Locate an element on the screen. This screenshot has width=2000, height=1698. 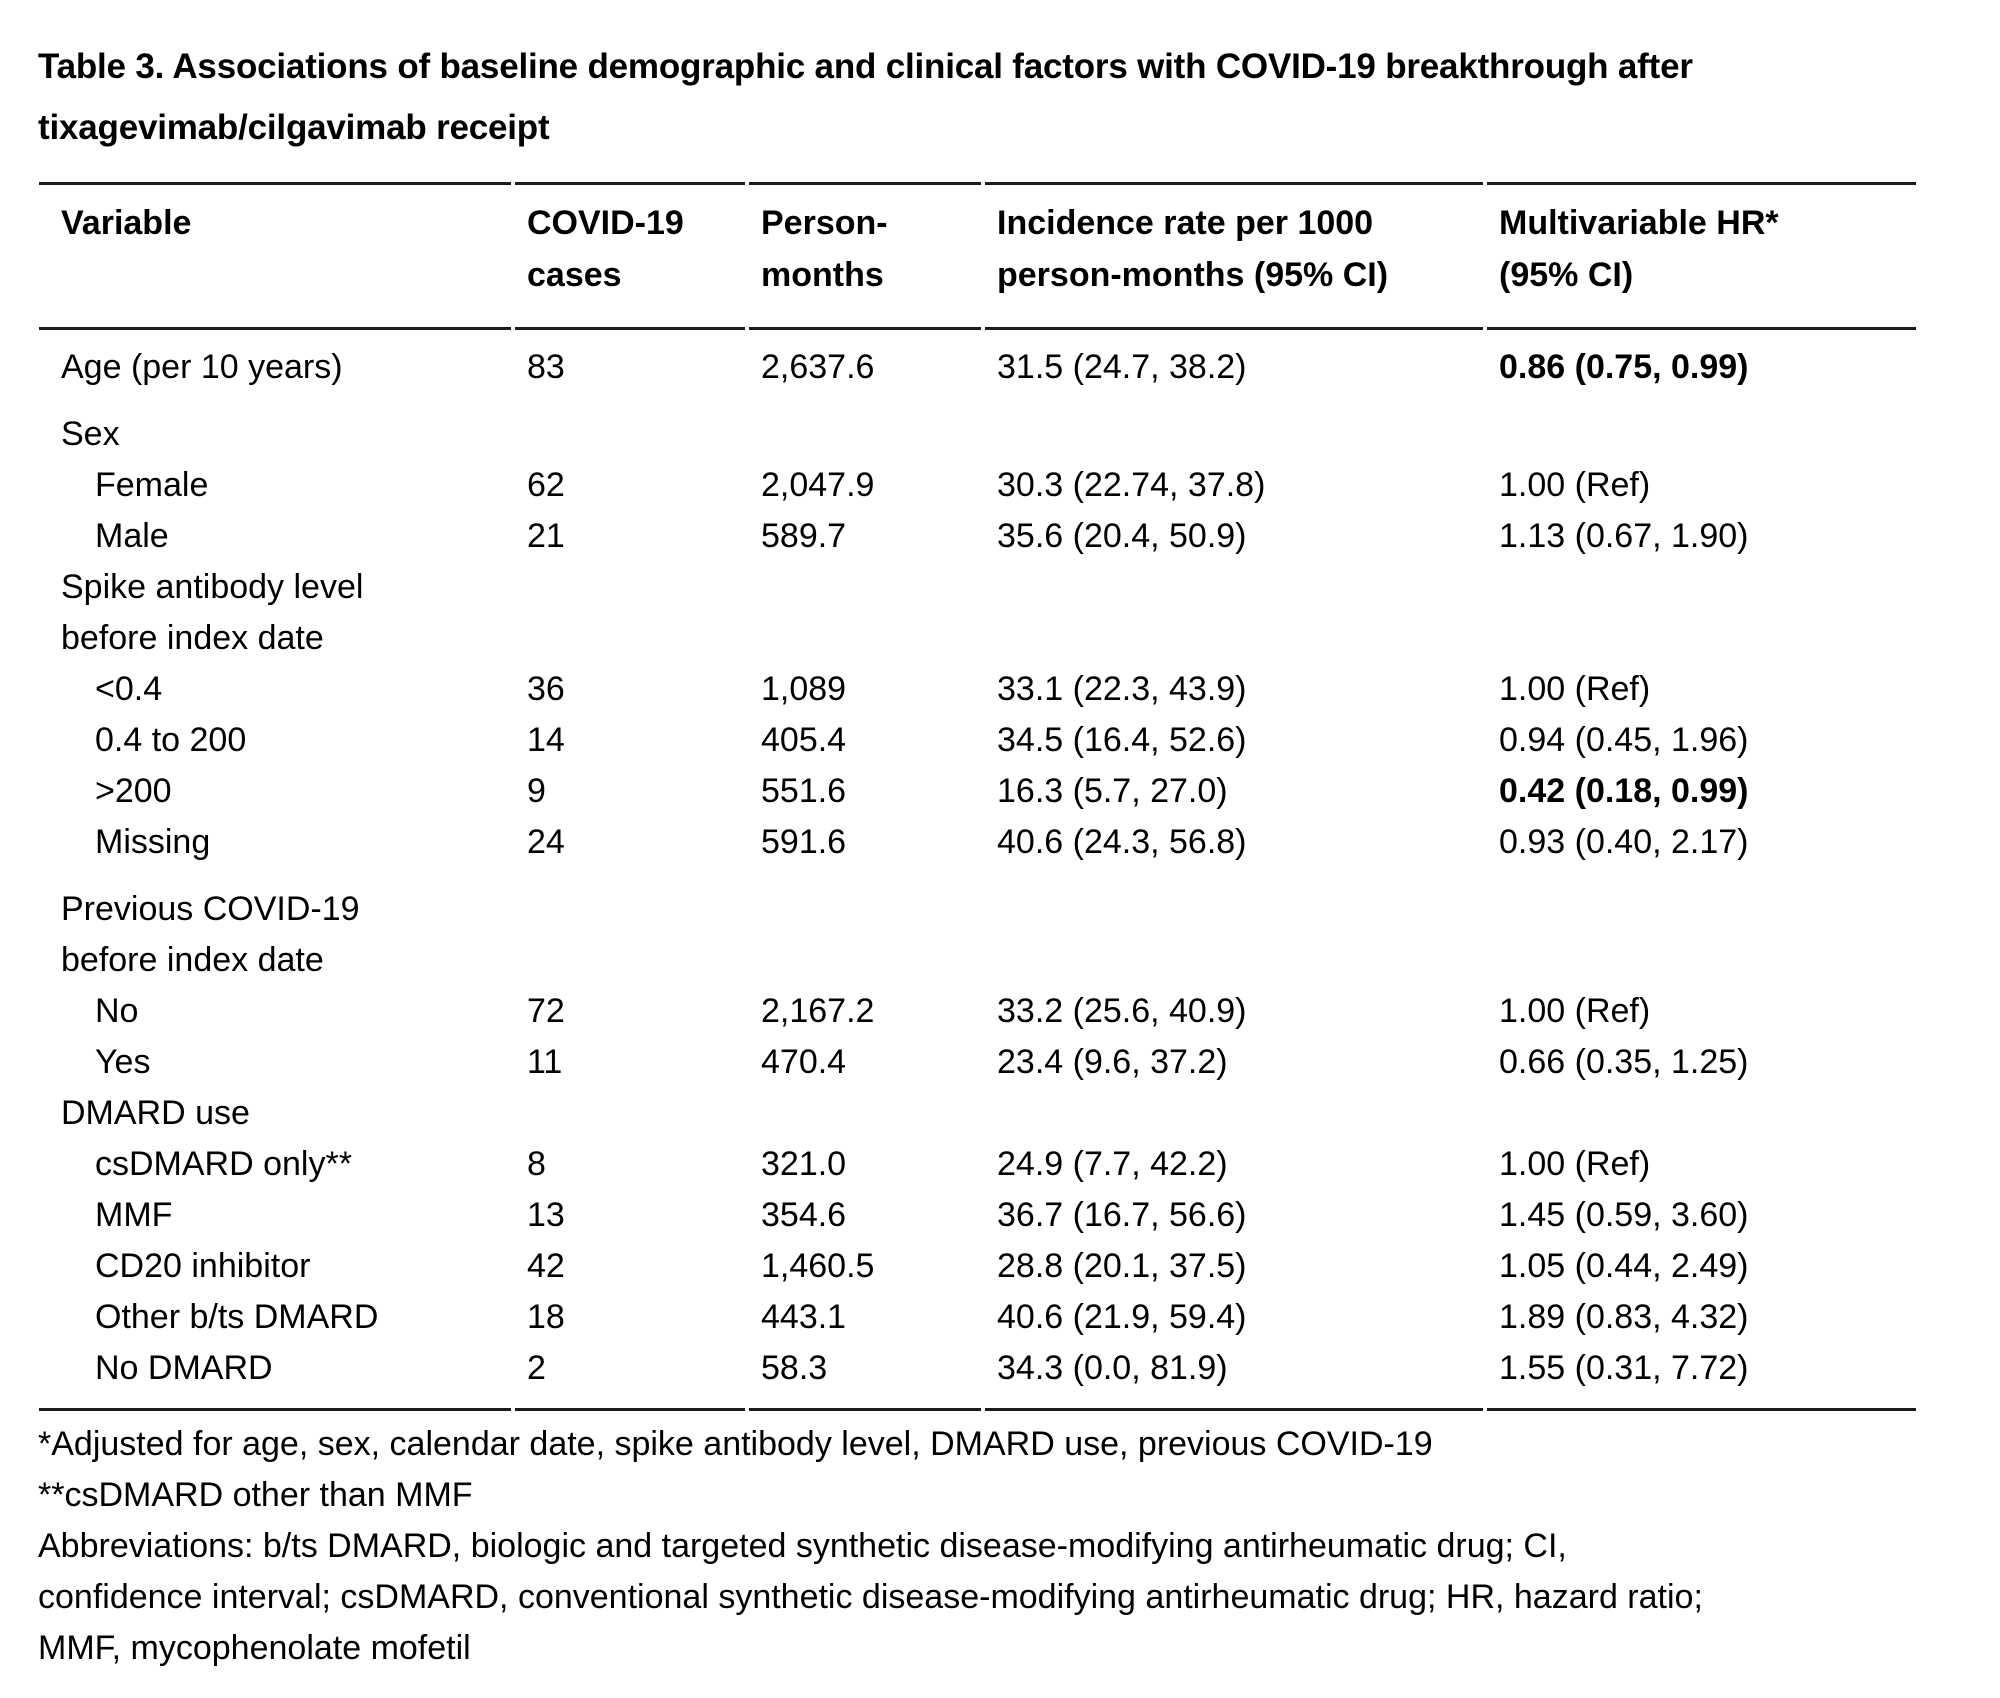
cases-cell: 9 is located at coordinates (536, 791).